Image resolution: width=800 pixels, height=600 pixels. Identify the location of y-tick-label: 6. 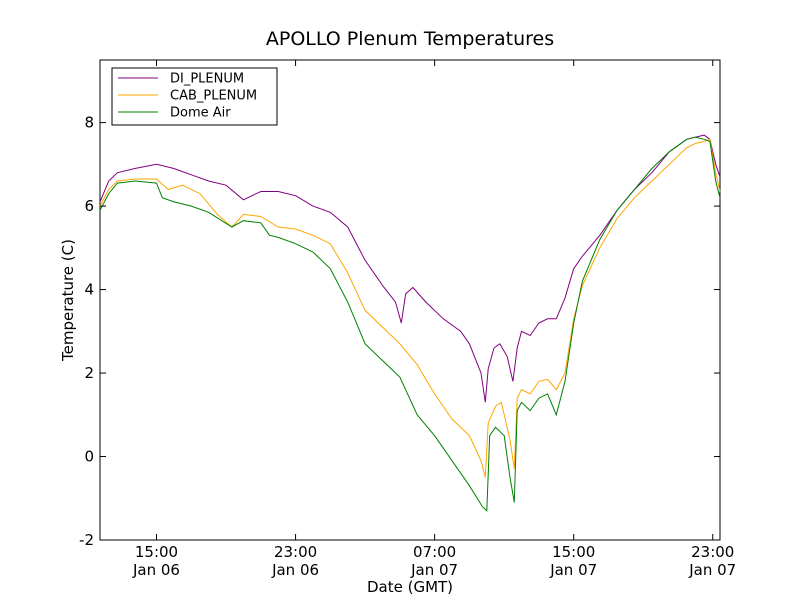
(89, 206).